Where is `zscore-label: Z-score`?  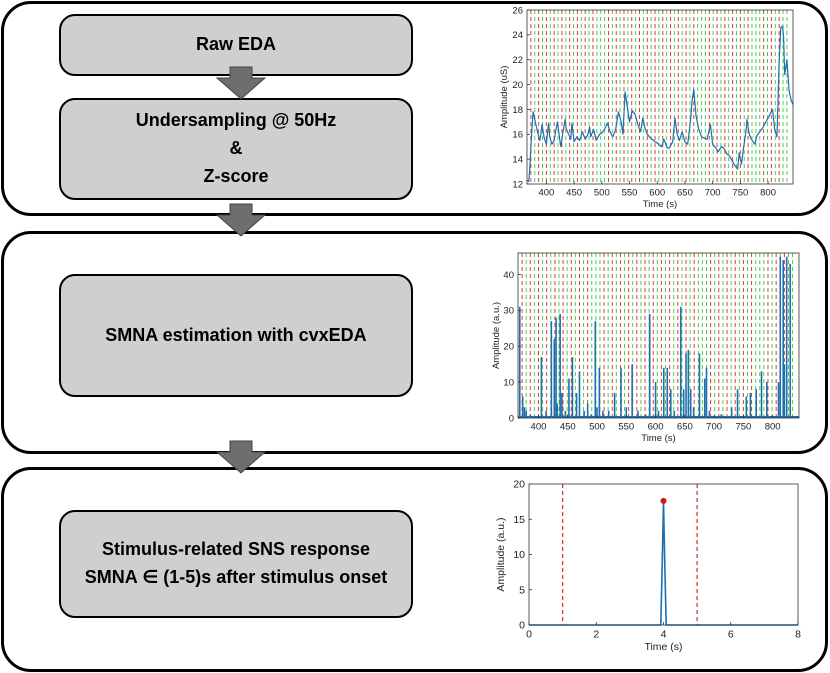
zscore-label: Z-score is located at coordinates (236, 175).